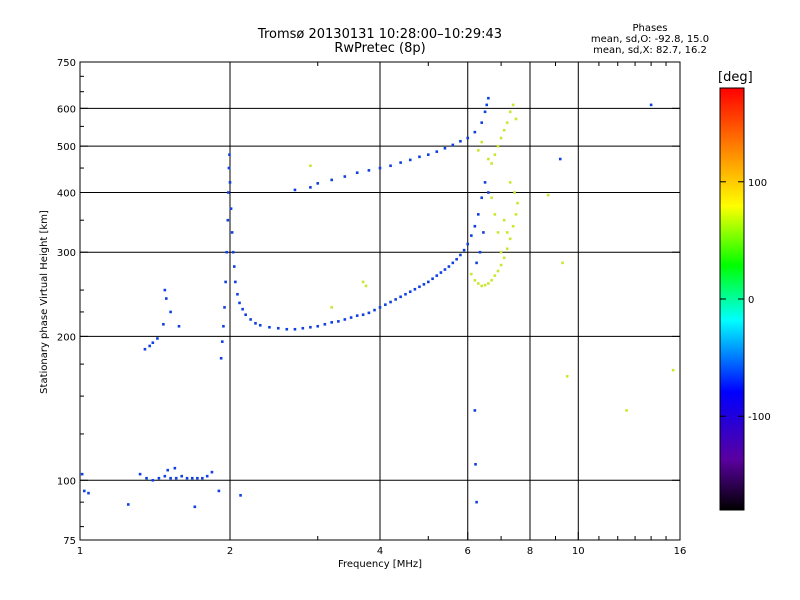 The height and width of the screenshot is (600, 800). I want to click on y-tick-label: 500, so click(66, 147).